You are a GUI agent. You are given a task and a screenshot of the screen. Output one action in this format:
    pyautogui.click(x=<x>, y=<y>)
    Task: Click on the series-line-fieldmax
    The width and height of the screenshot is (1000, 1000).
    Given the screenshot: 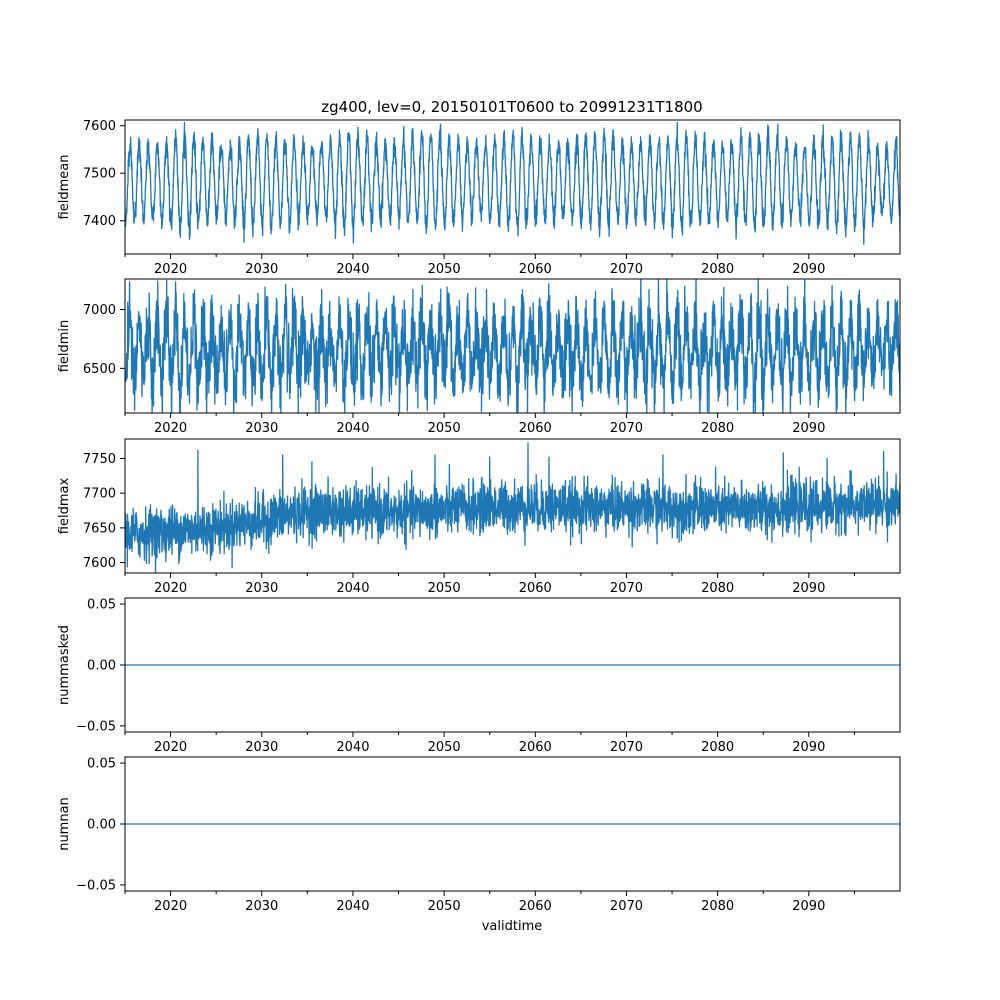 What is the action you would take?
    pyautogui.click(x=512, y=507)
    